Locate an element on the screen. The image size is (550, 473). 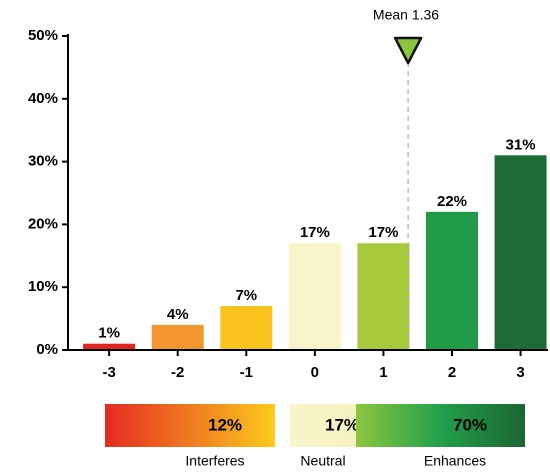
x-tick-label: 3 is located at coordinates (520, 372).